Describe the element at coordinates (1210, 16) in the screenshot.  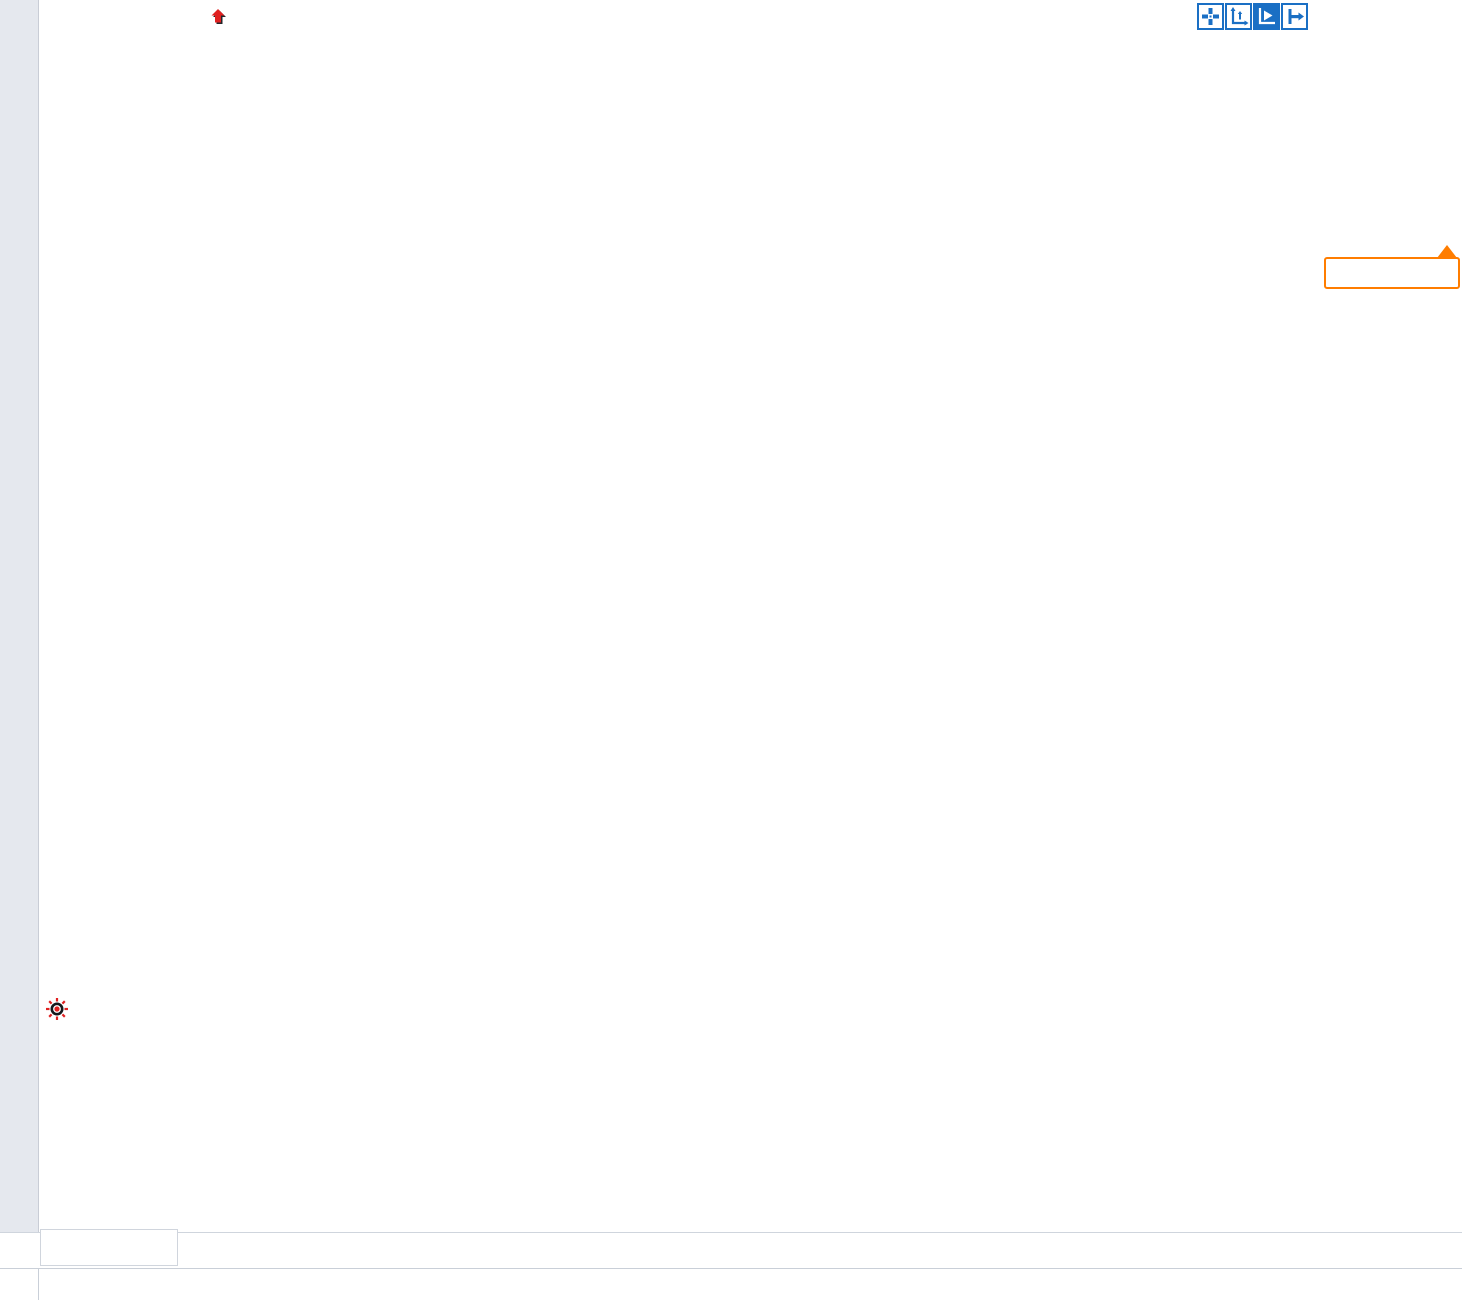
I see `move-crosshair-icon` at that location.